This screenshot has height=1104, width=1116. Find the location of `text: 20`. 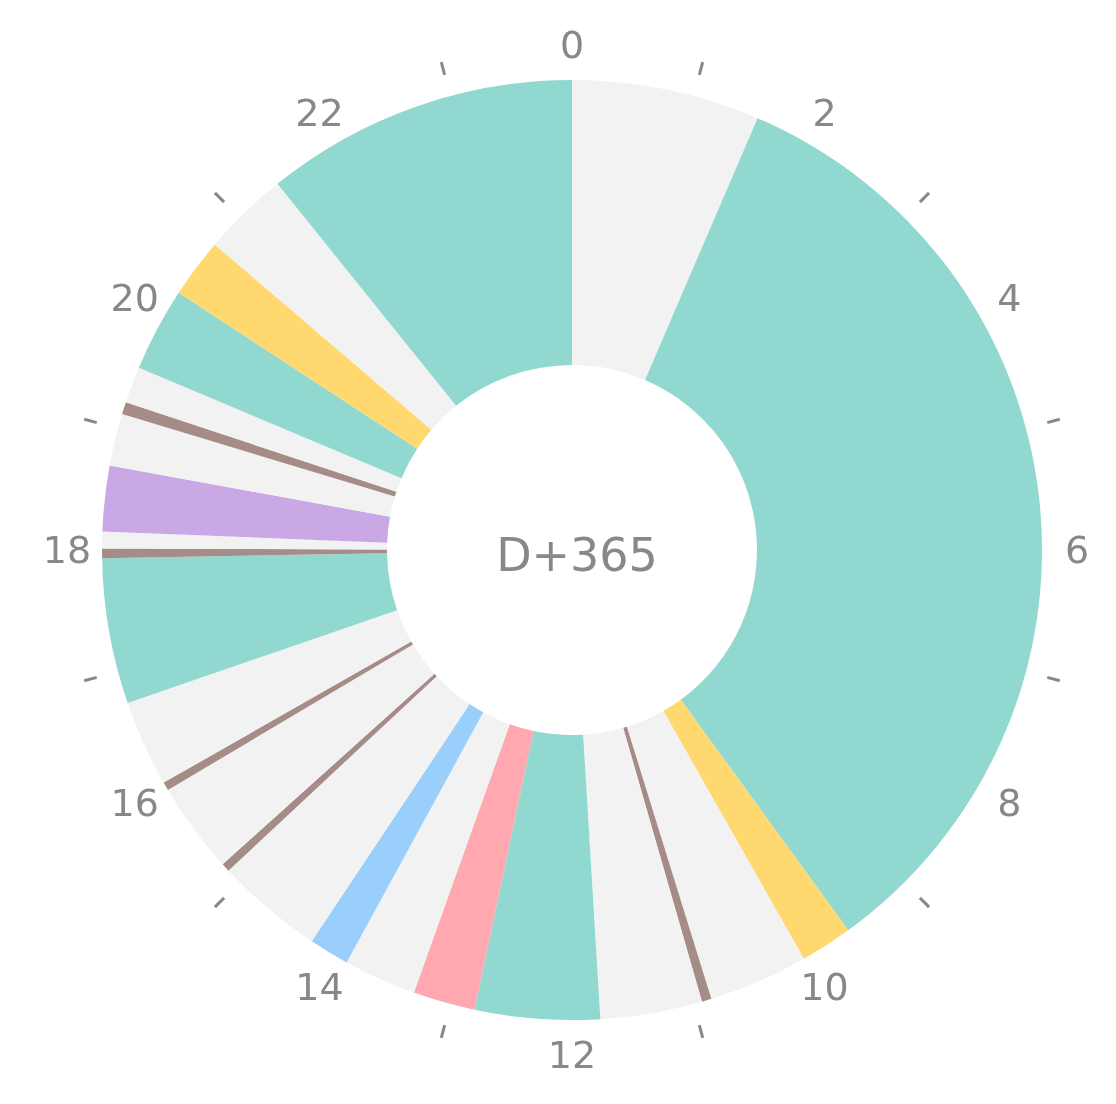

text: 20 is located at coordinates (134, 297).